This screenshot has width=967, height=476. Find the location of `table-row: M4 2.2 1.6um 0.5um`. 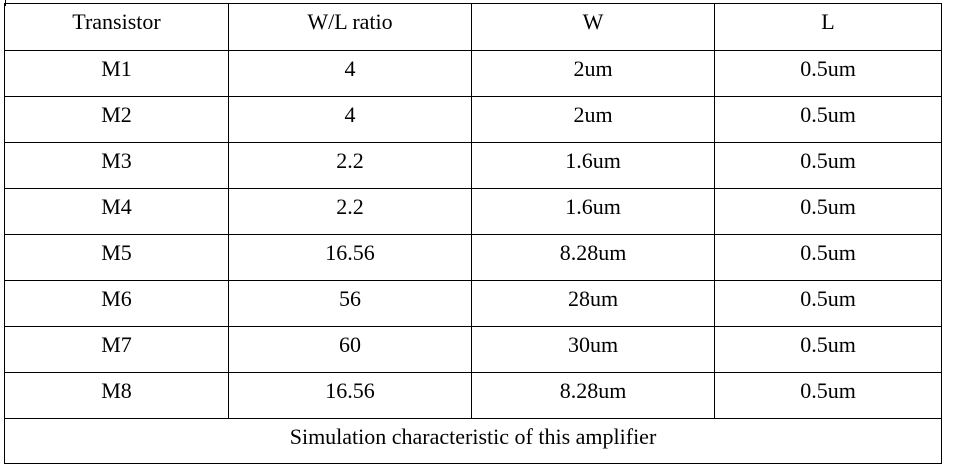

table-row: M4 2.2 1.6um 0.5um is located at coordinates (473, 211).